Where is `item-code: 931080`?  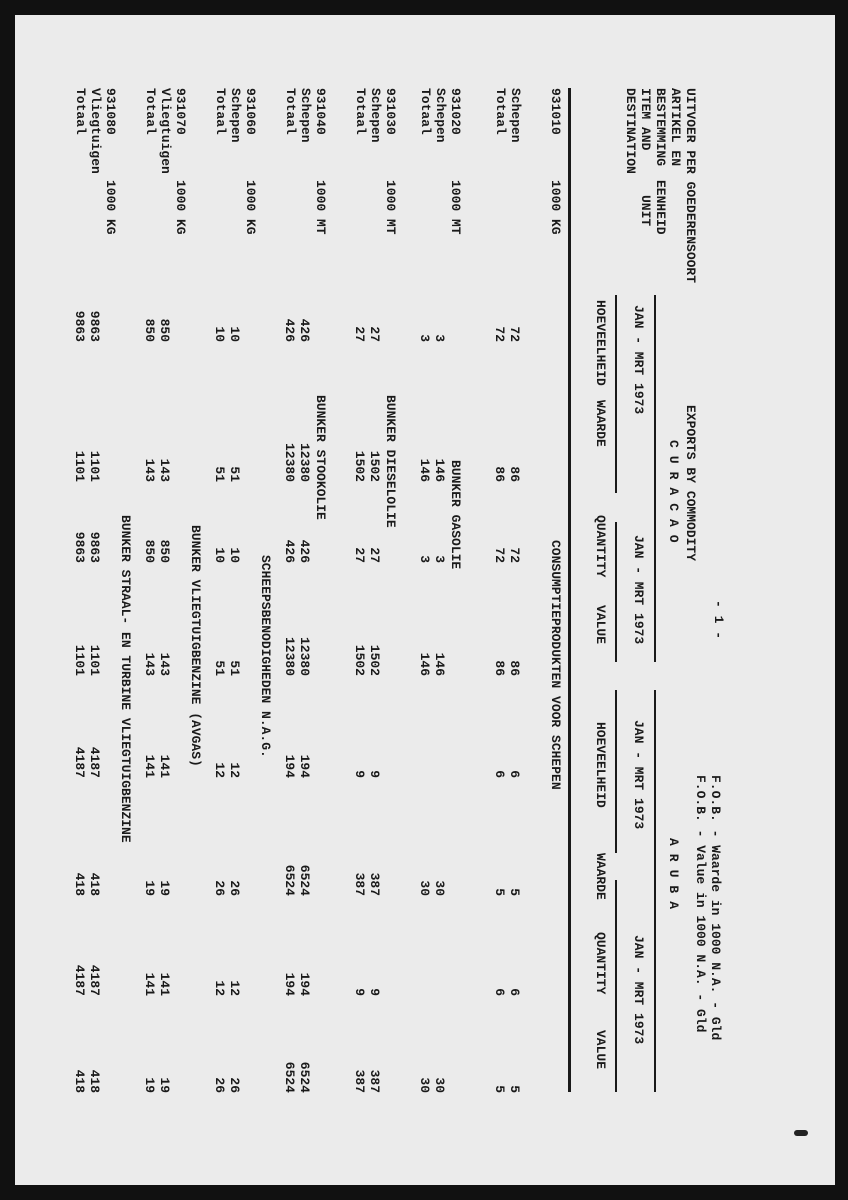
item-code: 931080 is located at coordinates (110, 111).